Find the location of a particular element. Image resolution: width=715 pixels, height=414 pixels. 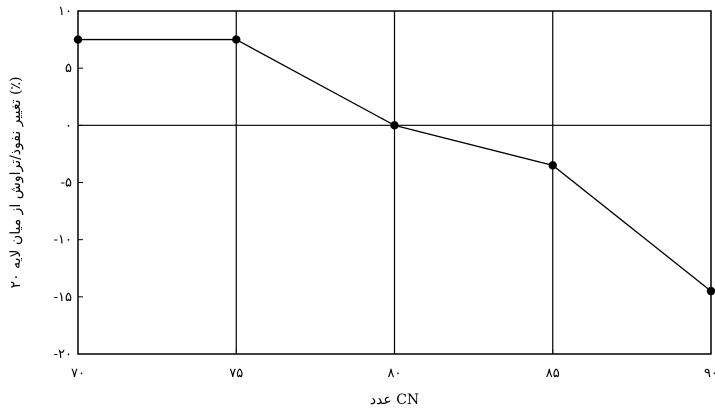

y-tick-label-0: ۱۰ is located at coordinates (65, 11).